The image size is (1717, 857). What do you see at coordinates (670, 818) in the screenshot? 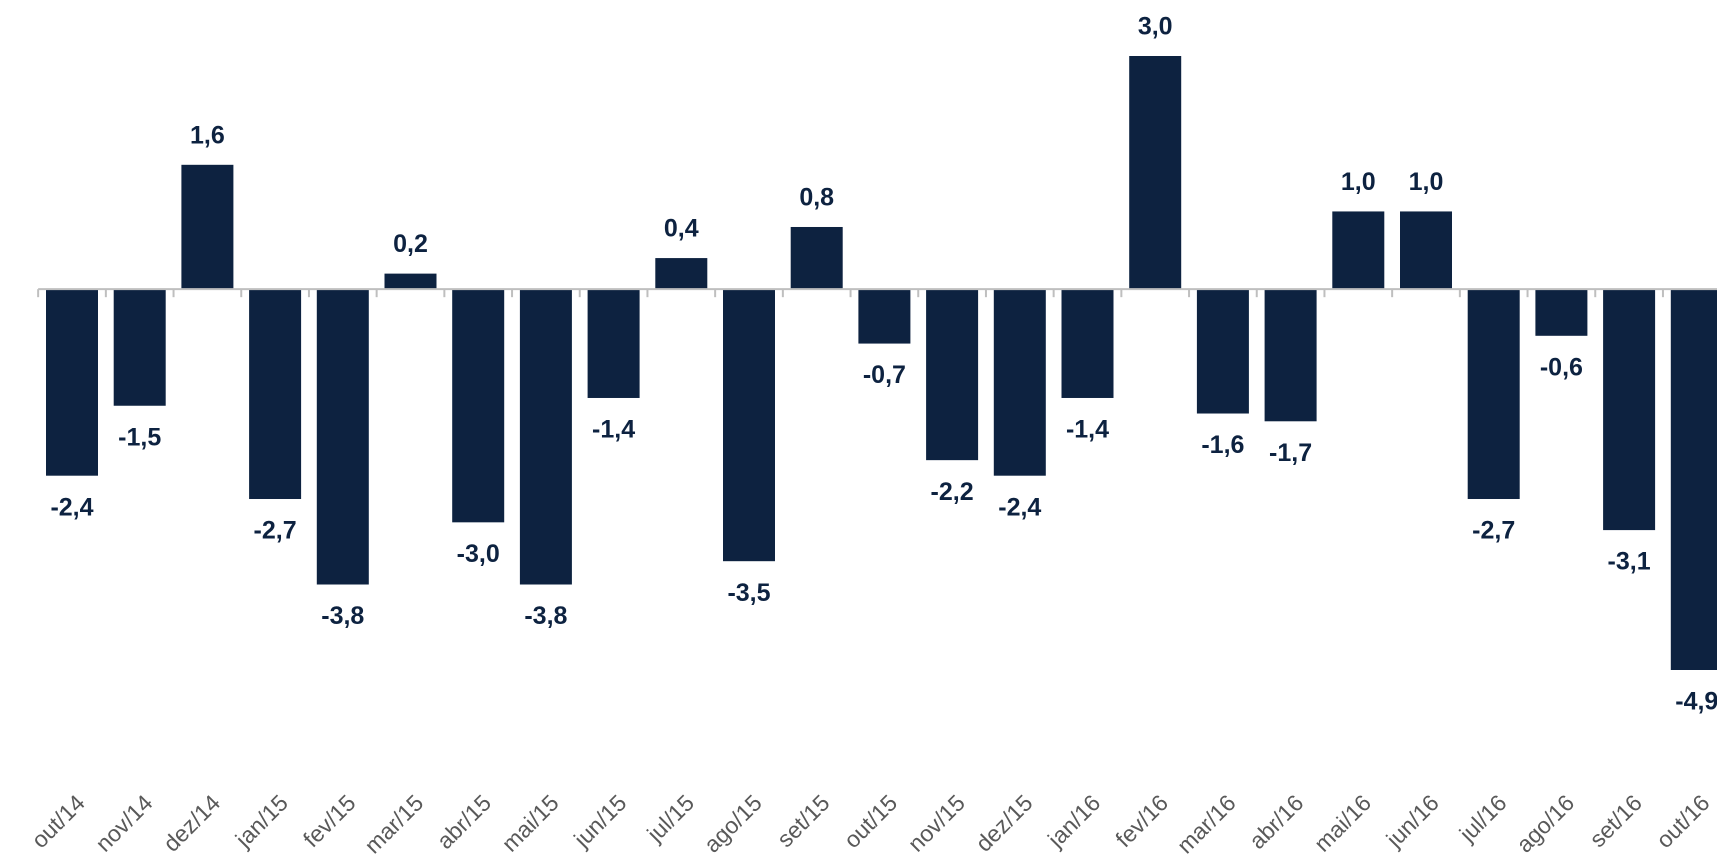
I see `x-tick-label: jul/15` at bounding box center [670, 818].